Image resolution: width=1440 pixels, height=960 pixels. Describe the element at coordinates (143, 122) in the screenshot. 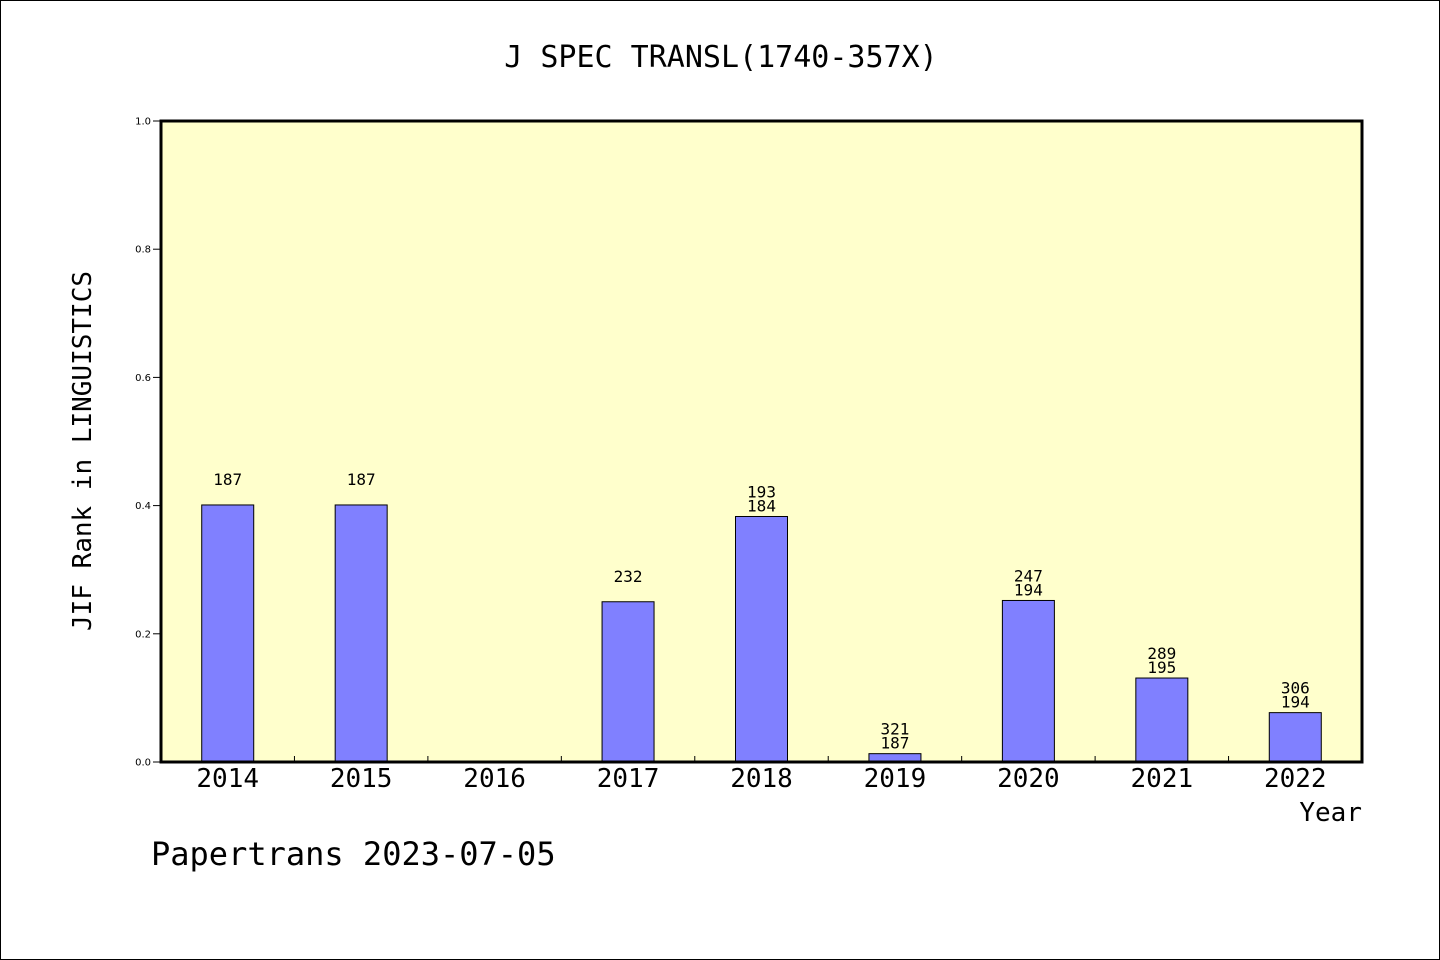

I see `y-tick-label: 1.0` at that location.